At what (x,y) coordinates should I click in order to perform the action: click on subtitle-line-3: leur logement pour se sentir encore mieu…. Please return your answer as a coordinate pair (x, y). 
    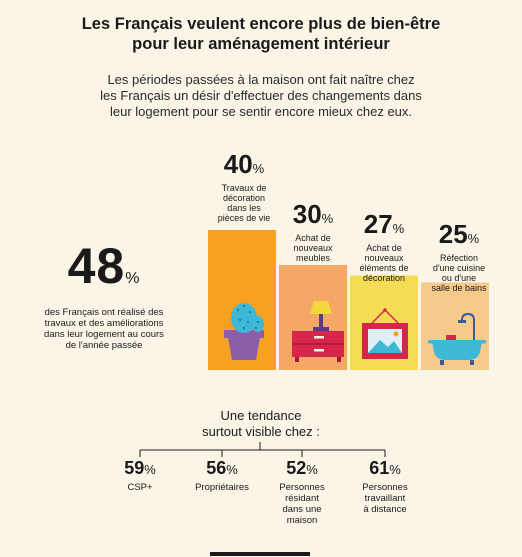
    Looking at the image, I should click on (261, 111).